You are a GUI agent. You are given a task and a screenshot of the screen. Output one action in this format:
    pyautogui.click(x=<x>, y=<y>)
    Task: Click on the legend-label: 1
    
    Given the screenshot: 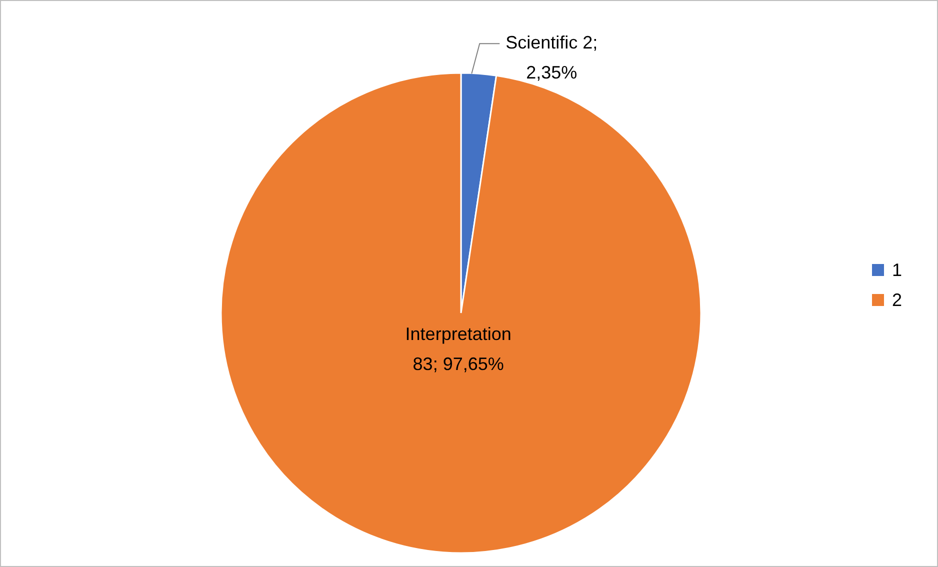 What is the action you would take?
    pyautogui.click(x=897, y=270)
    